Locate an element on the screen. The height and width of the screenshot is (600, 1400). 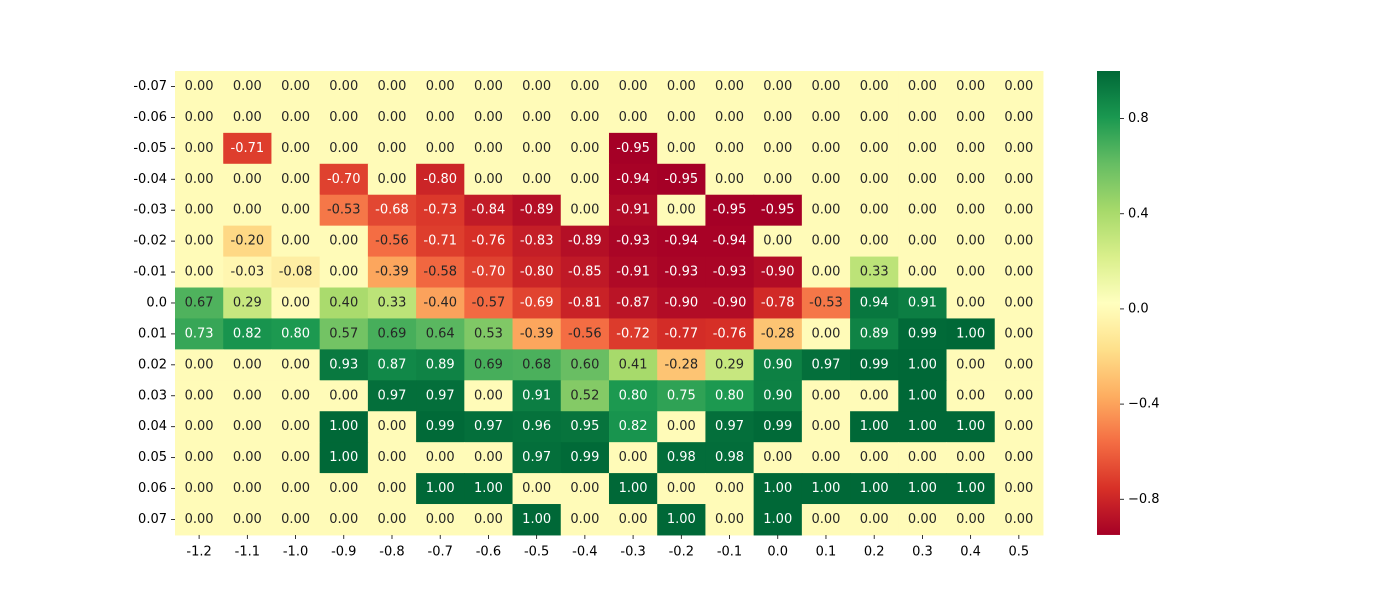
cell-value-label: 0.41 is located at coordinates (633, 364).